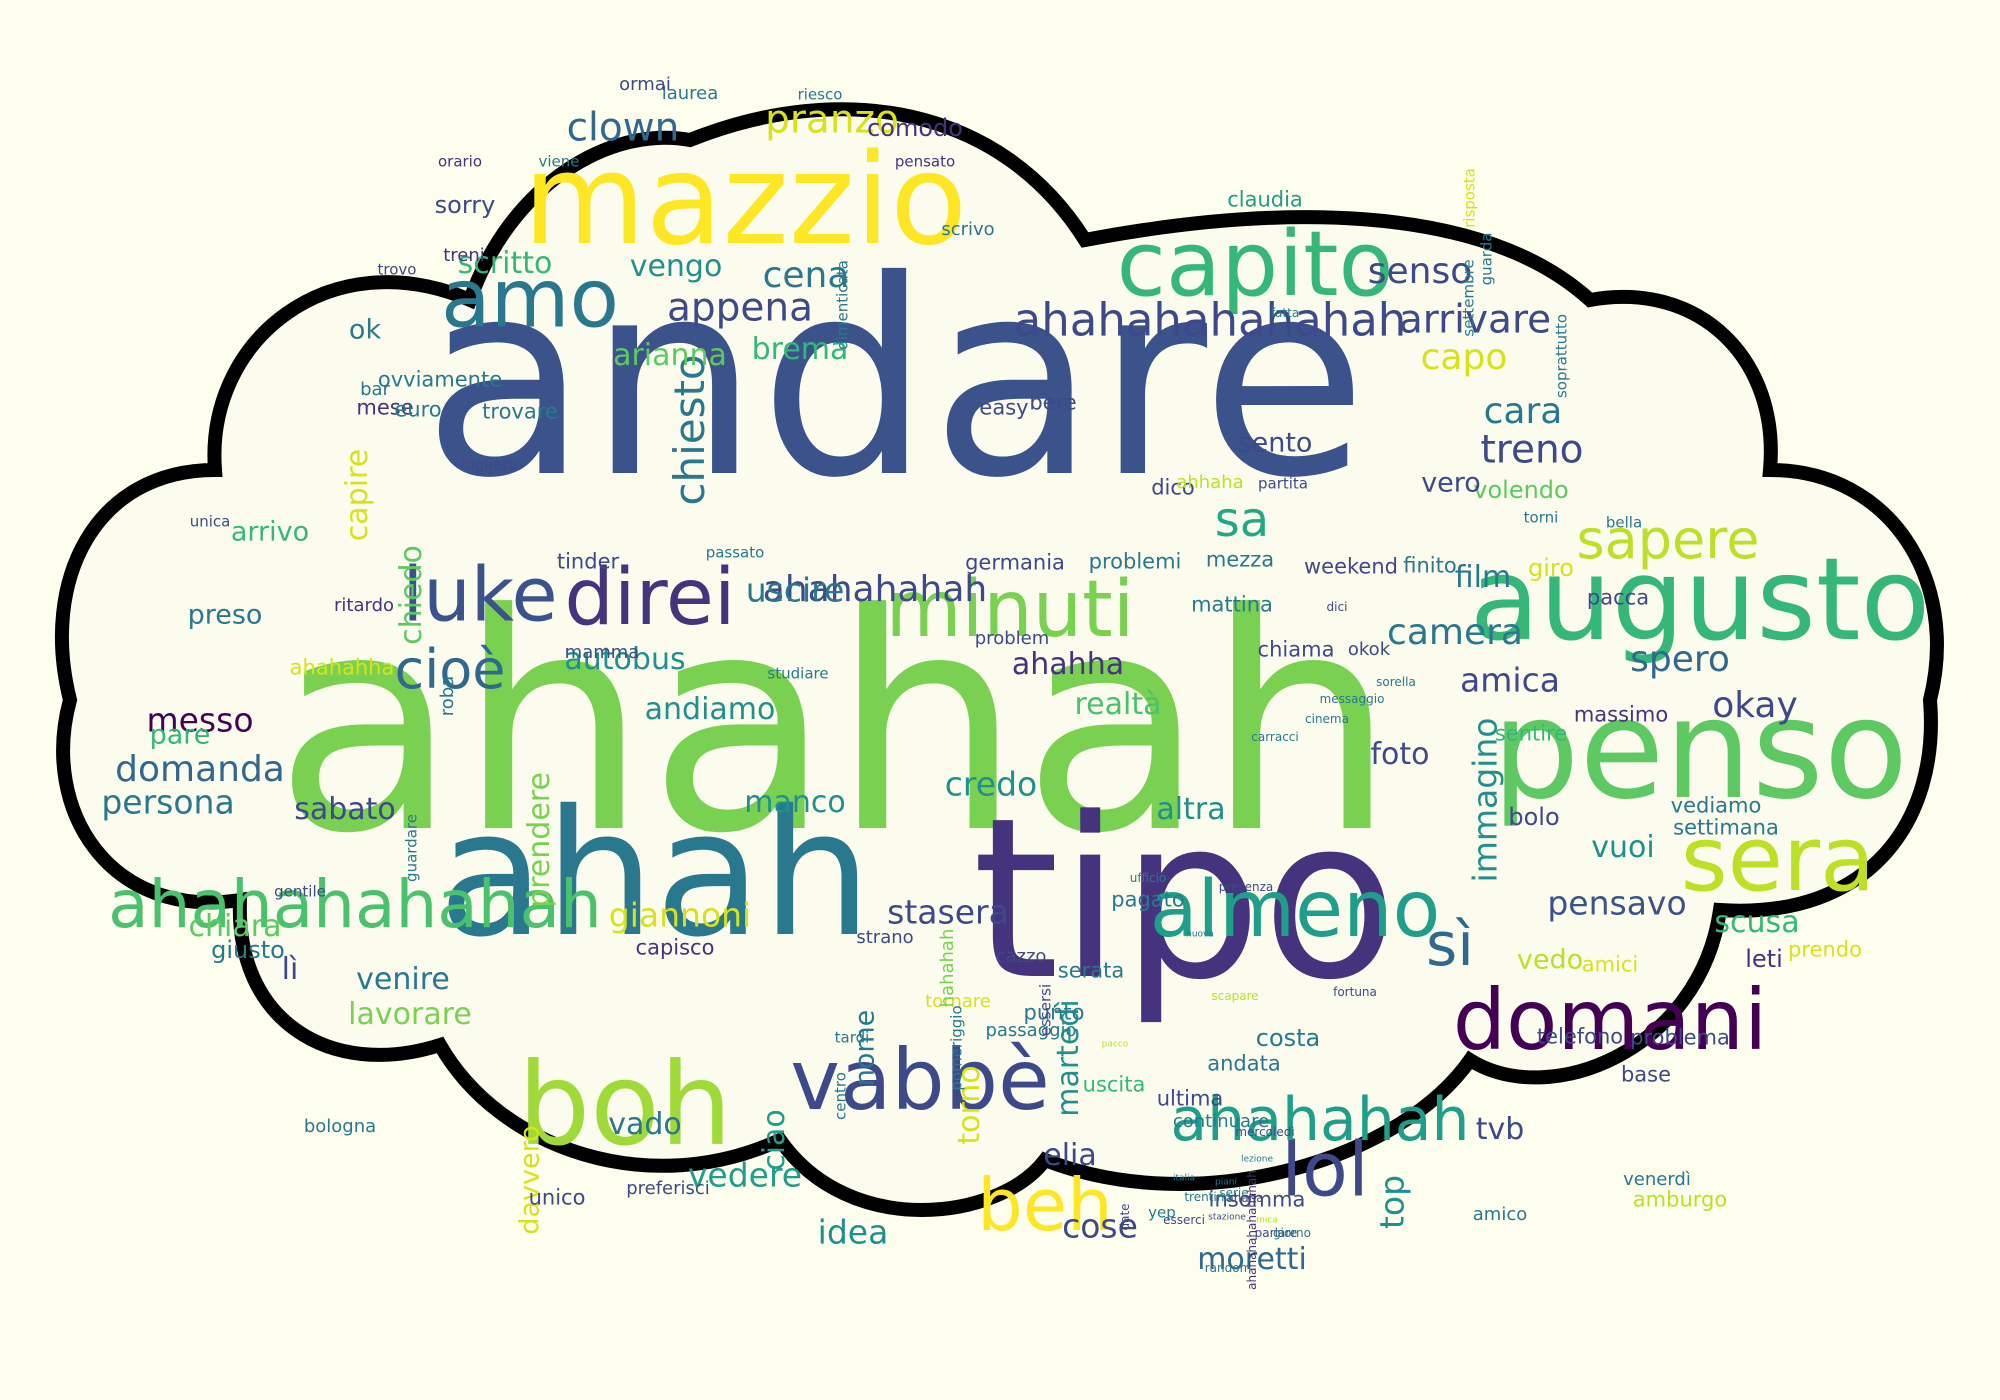 The image size is (2000, 1400). I want to click on word-finito: finito, so click(1430, 565).